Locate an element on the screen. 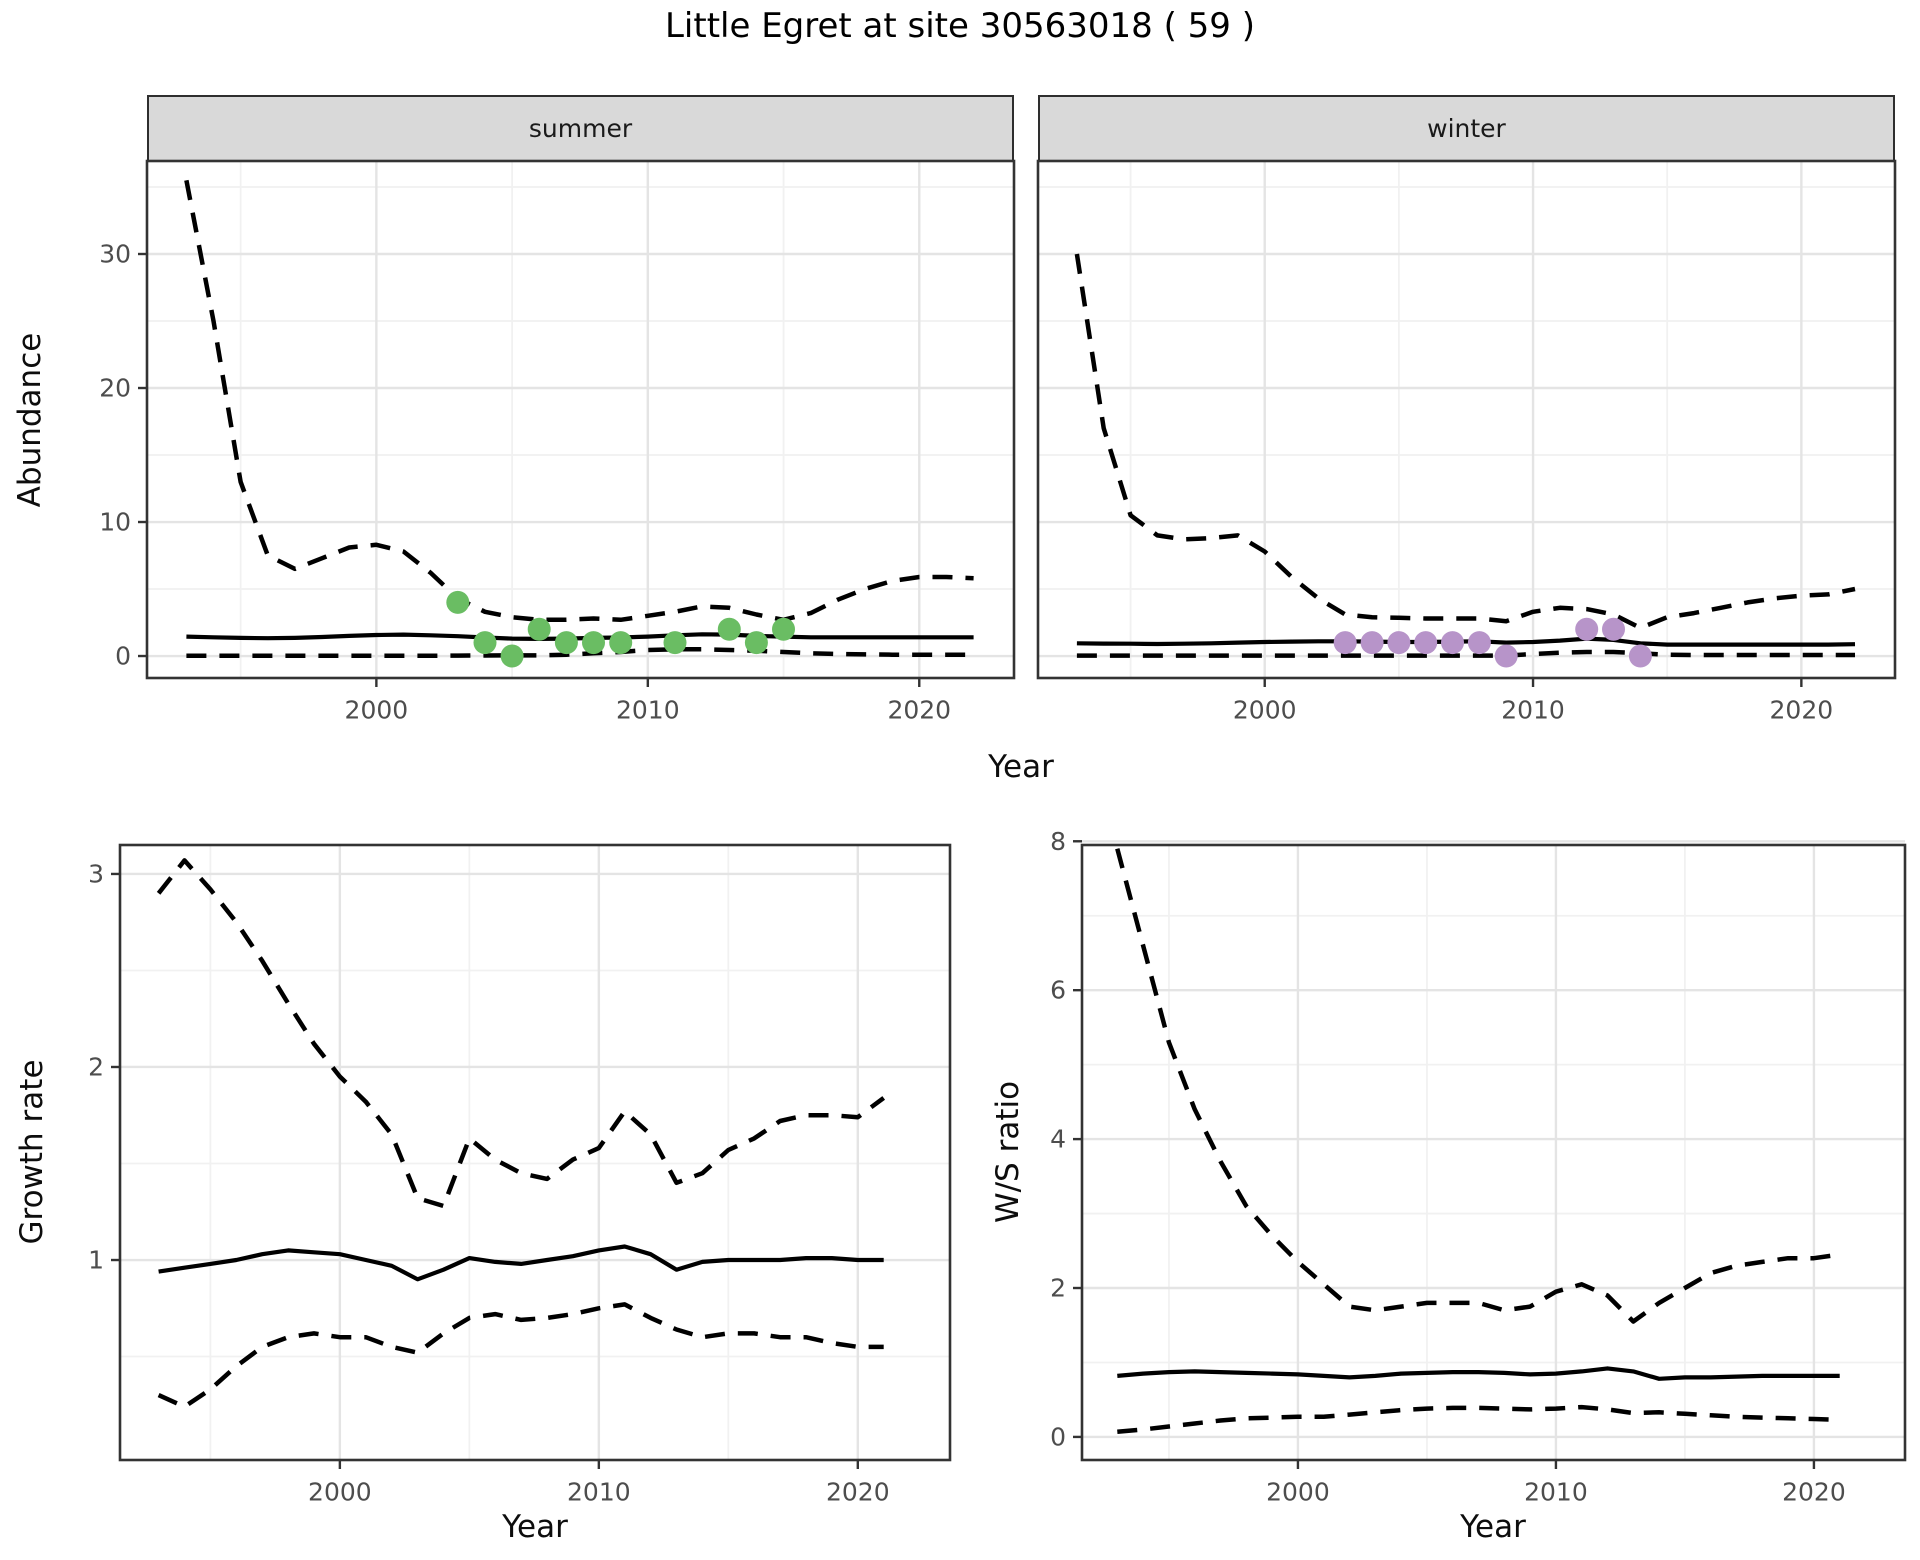 The height and width of the screenshot is (1560, 1920). axis-tick-labels: 2000 2010 2020 0 10 20 30 is located at coordinates (525, 482).